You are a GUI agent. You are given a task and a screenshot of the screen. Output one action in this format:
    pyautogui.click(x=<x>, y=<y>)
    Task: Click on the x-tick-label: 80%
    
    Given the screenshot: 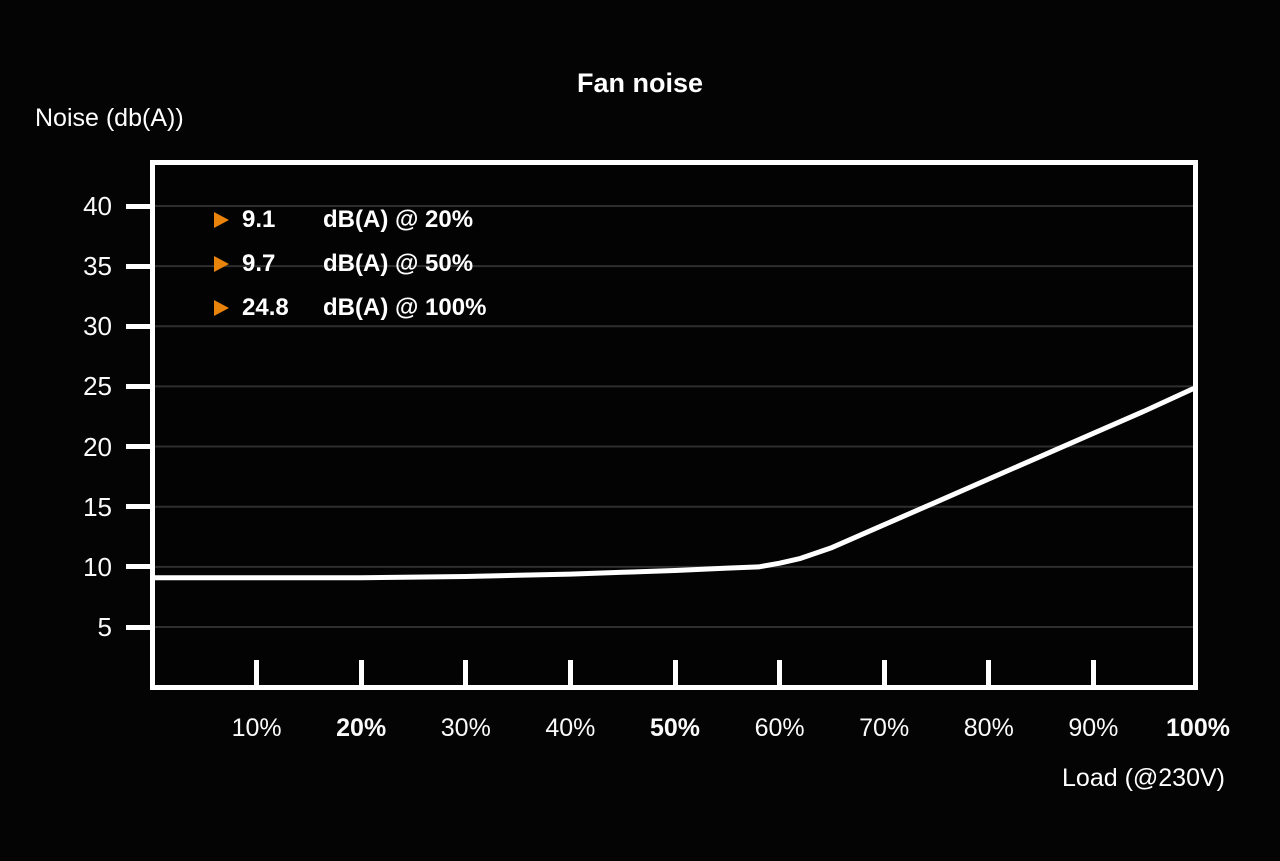 What is the action you would take?
    pyautogui.click(x=988, y=728)
    